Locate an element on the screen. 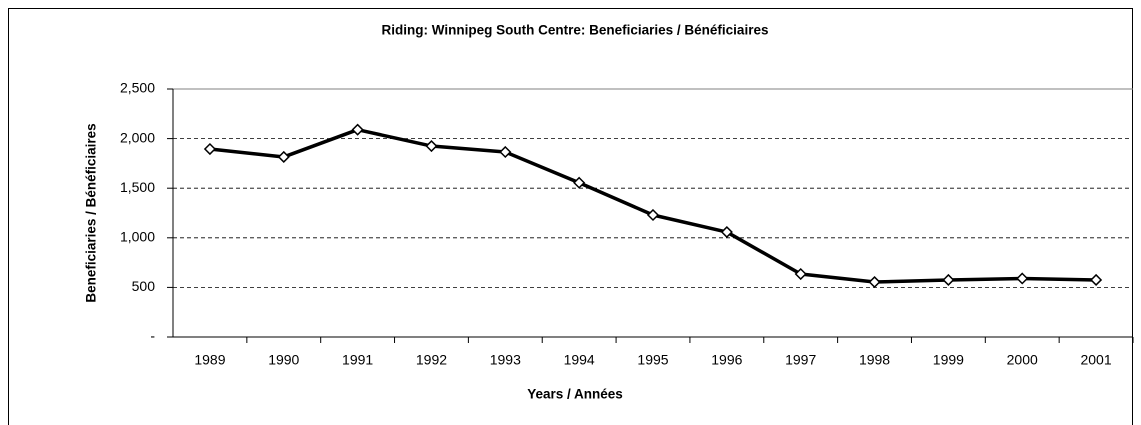 This screenshot has width=1141, height=425. x-tick-label: 1992 is located at coordinates (431, 360).